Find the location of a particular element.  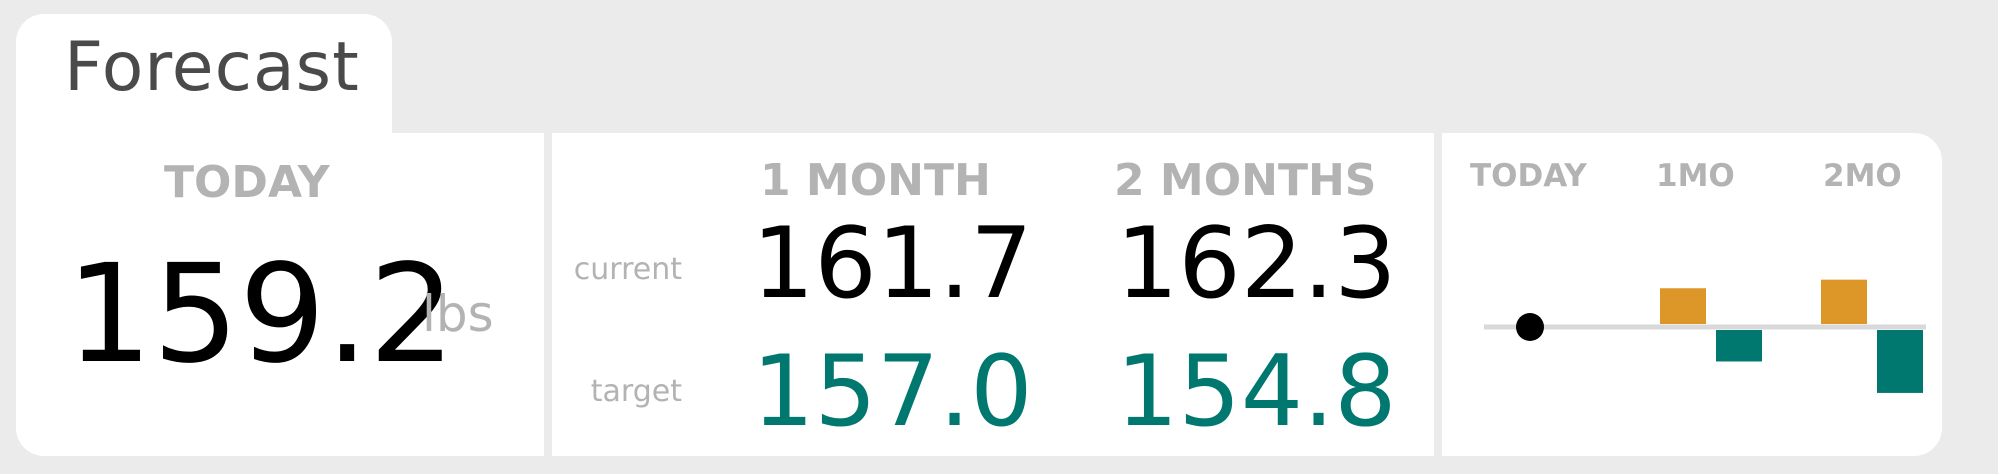

chart-label-today: TODAY is located at coordinates (1528, 176).